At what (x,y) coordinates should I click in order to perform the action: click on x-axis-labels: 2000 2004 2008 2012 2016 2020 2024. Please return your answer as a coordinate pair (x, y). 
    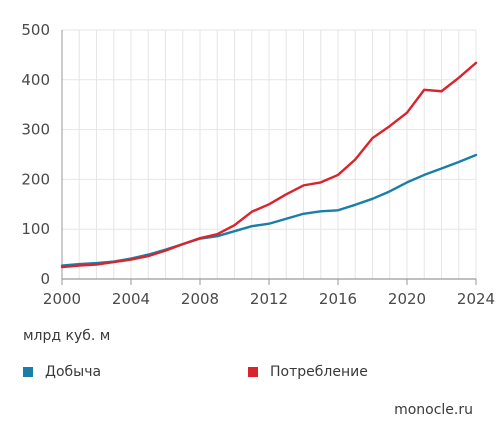
    Looking at the image, I should click on (269, 299).